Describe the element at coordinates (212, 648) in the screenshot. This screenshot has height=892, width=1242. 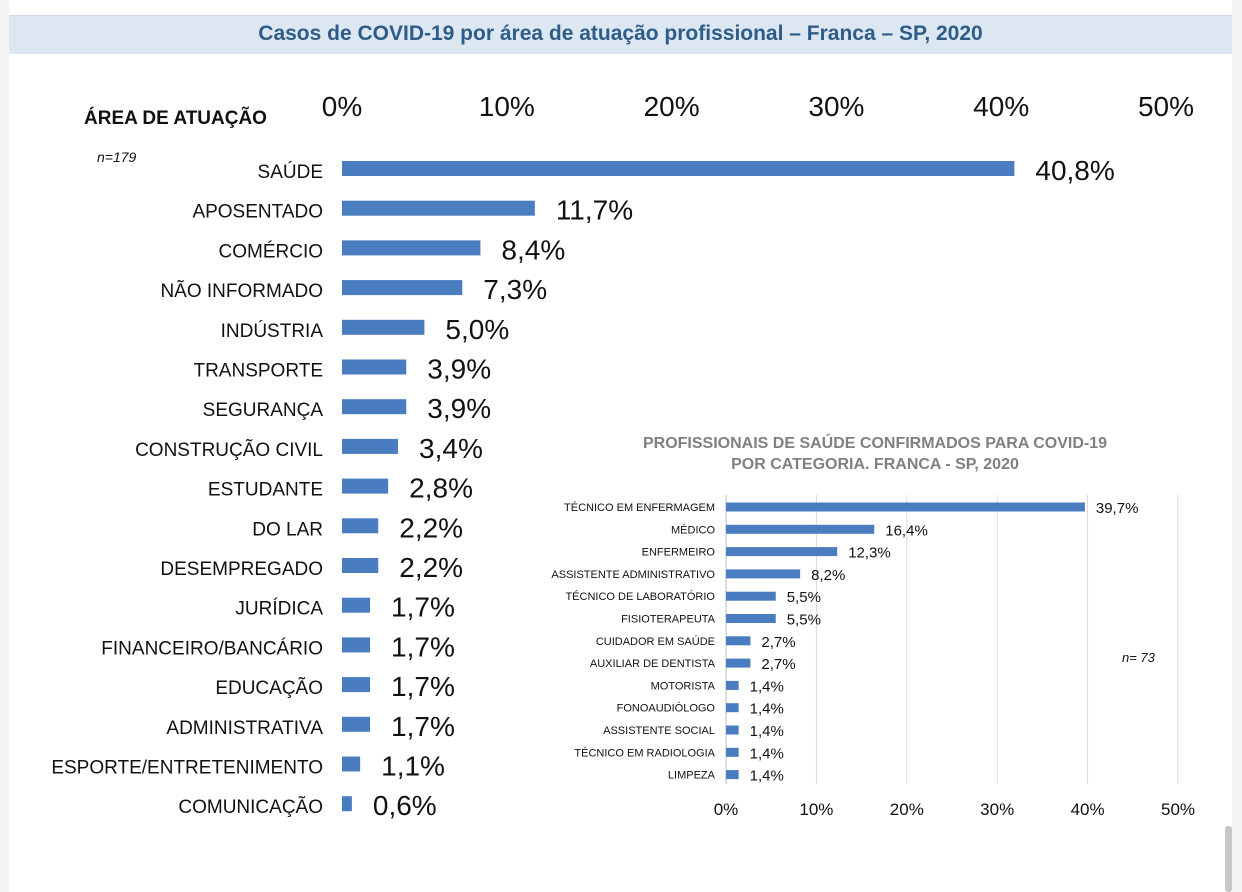
I see `category-label: FINANCEIRO/BANCÁRIO` at that location.